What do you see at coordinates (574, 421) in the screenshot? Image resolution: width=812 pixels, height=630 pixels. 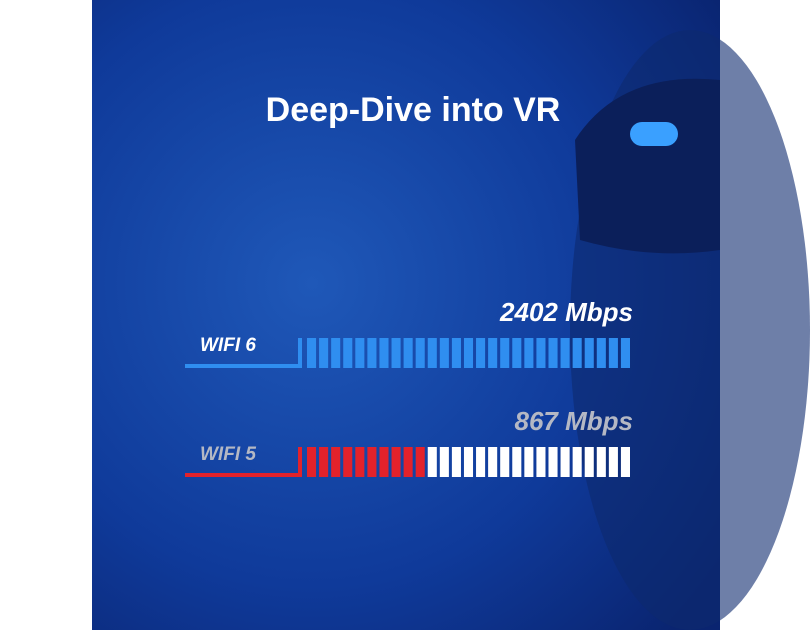 I see `value-label: 867 Mbps` at bounding box center [574, 421].